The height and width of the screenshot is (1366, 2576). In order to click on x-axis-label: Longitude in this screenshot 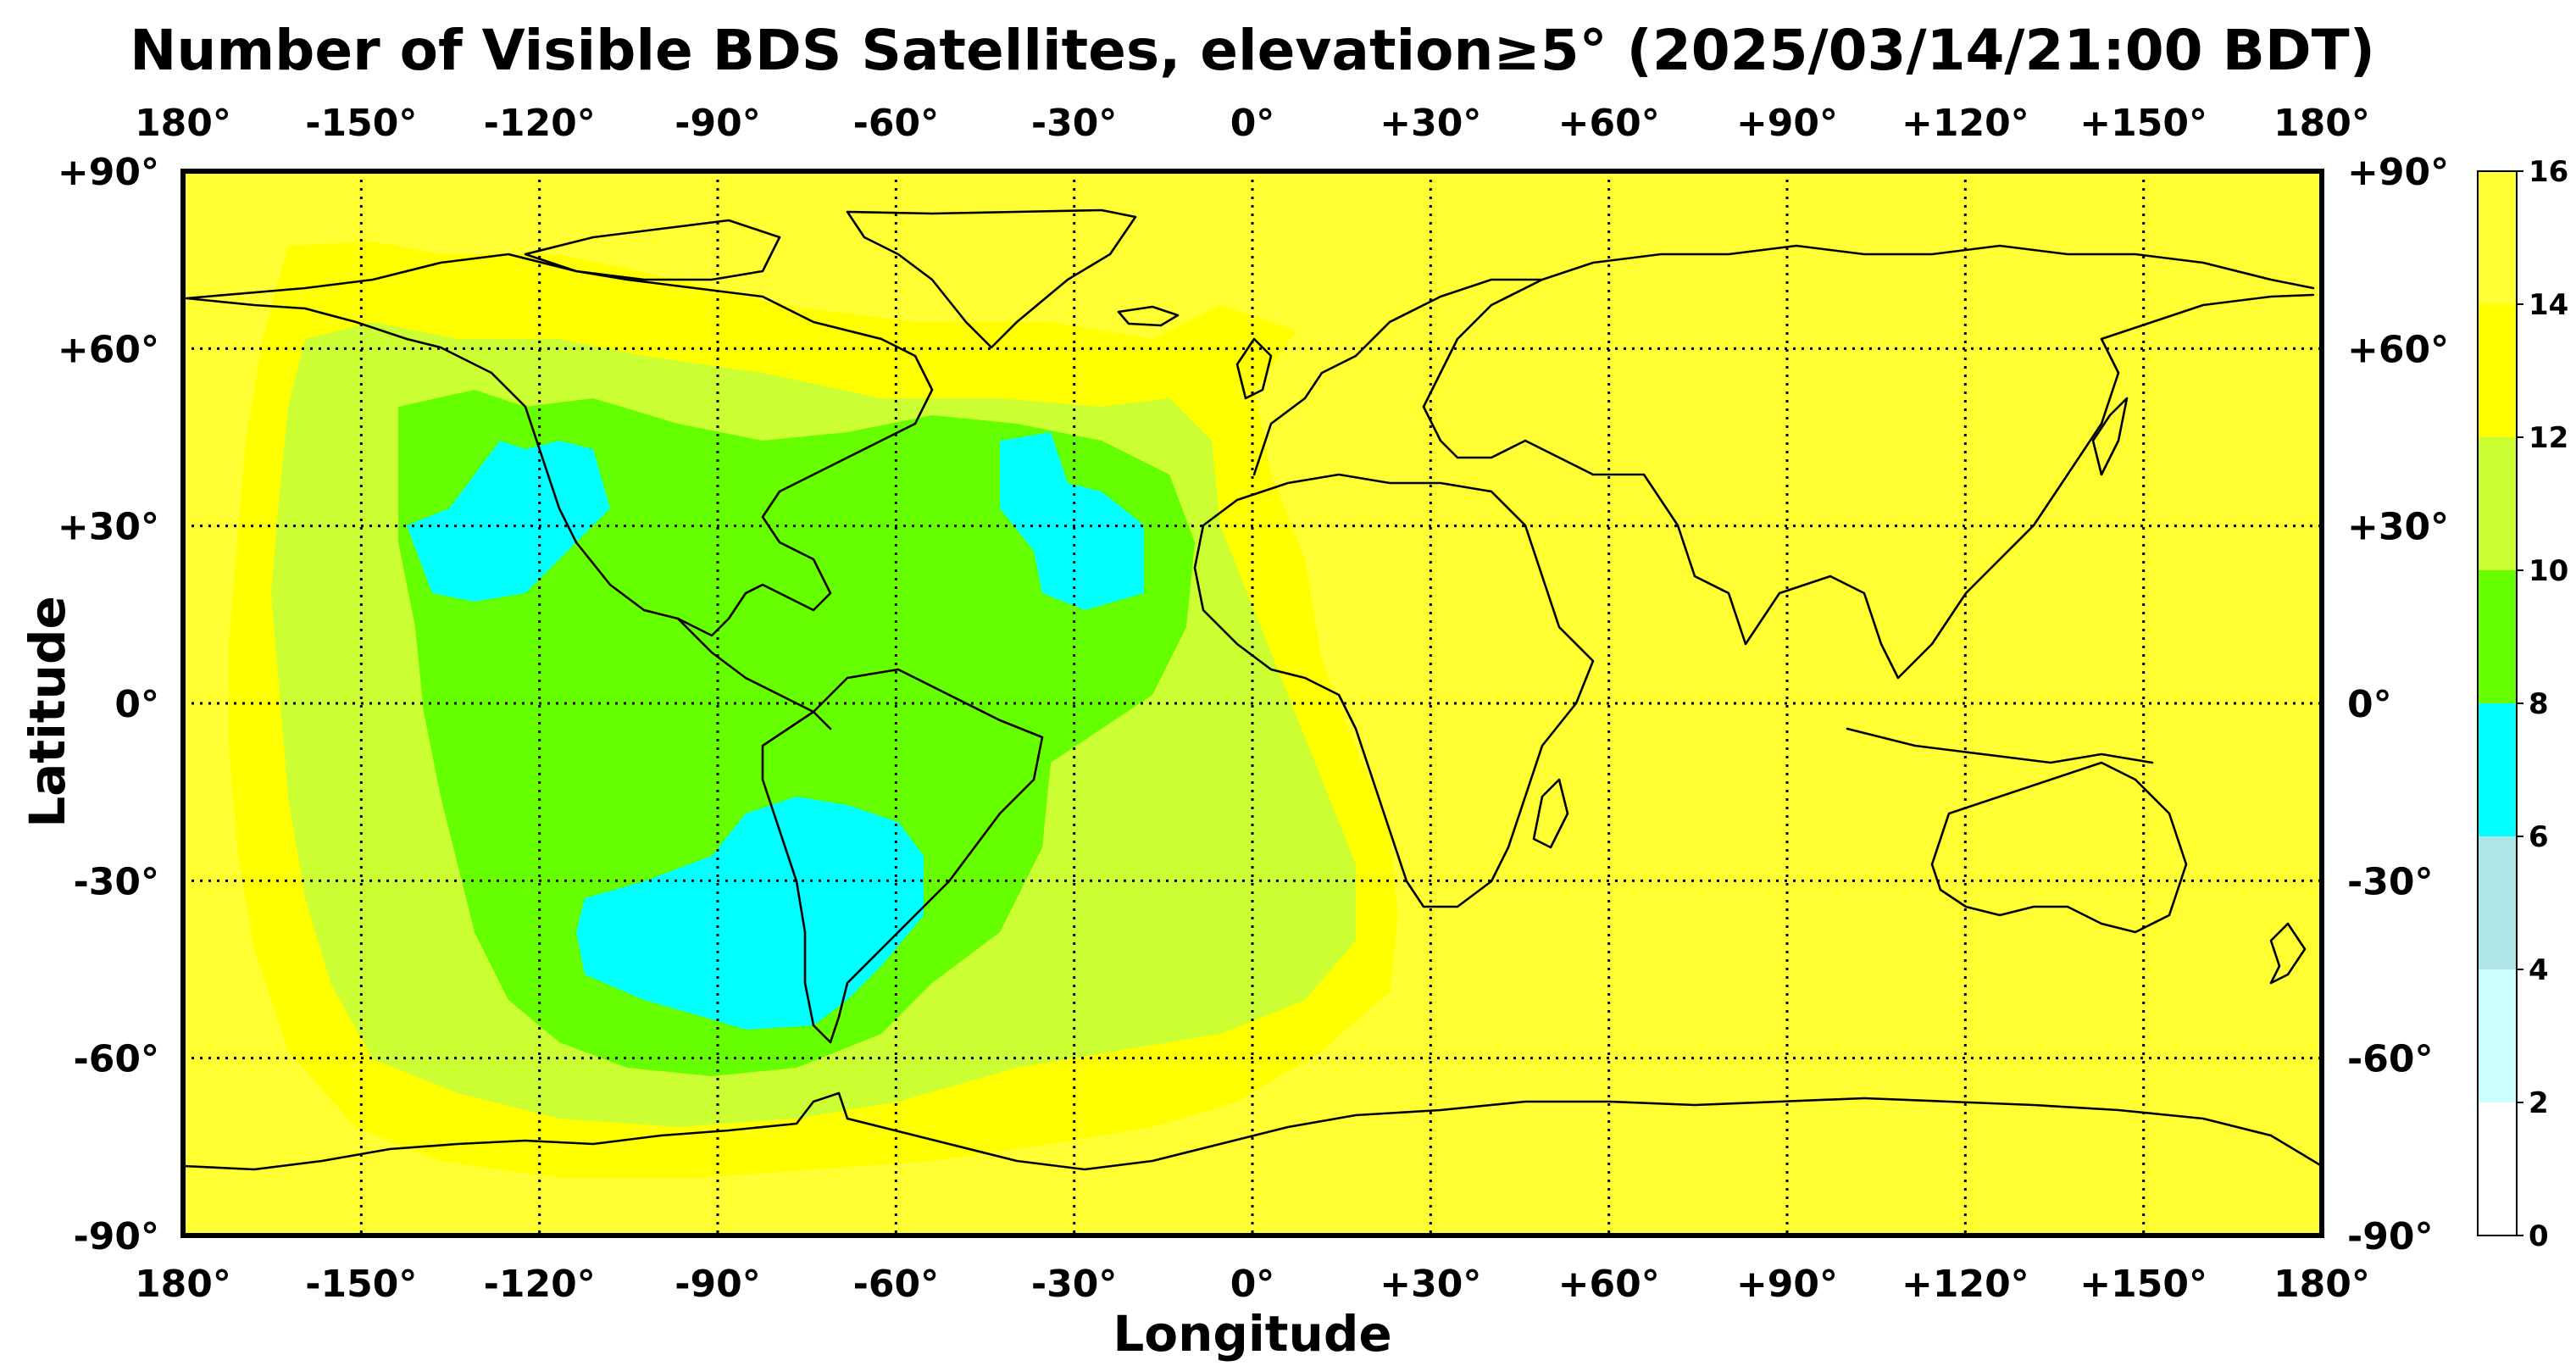, I will do `click(1252, 1334)`.